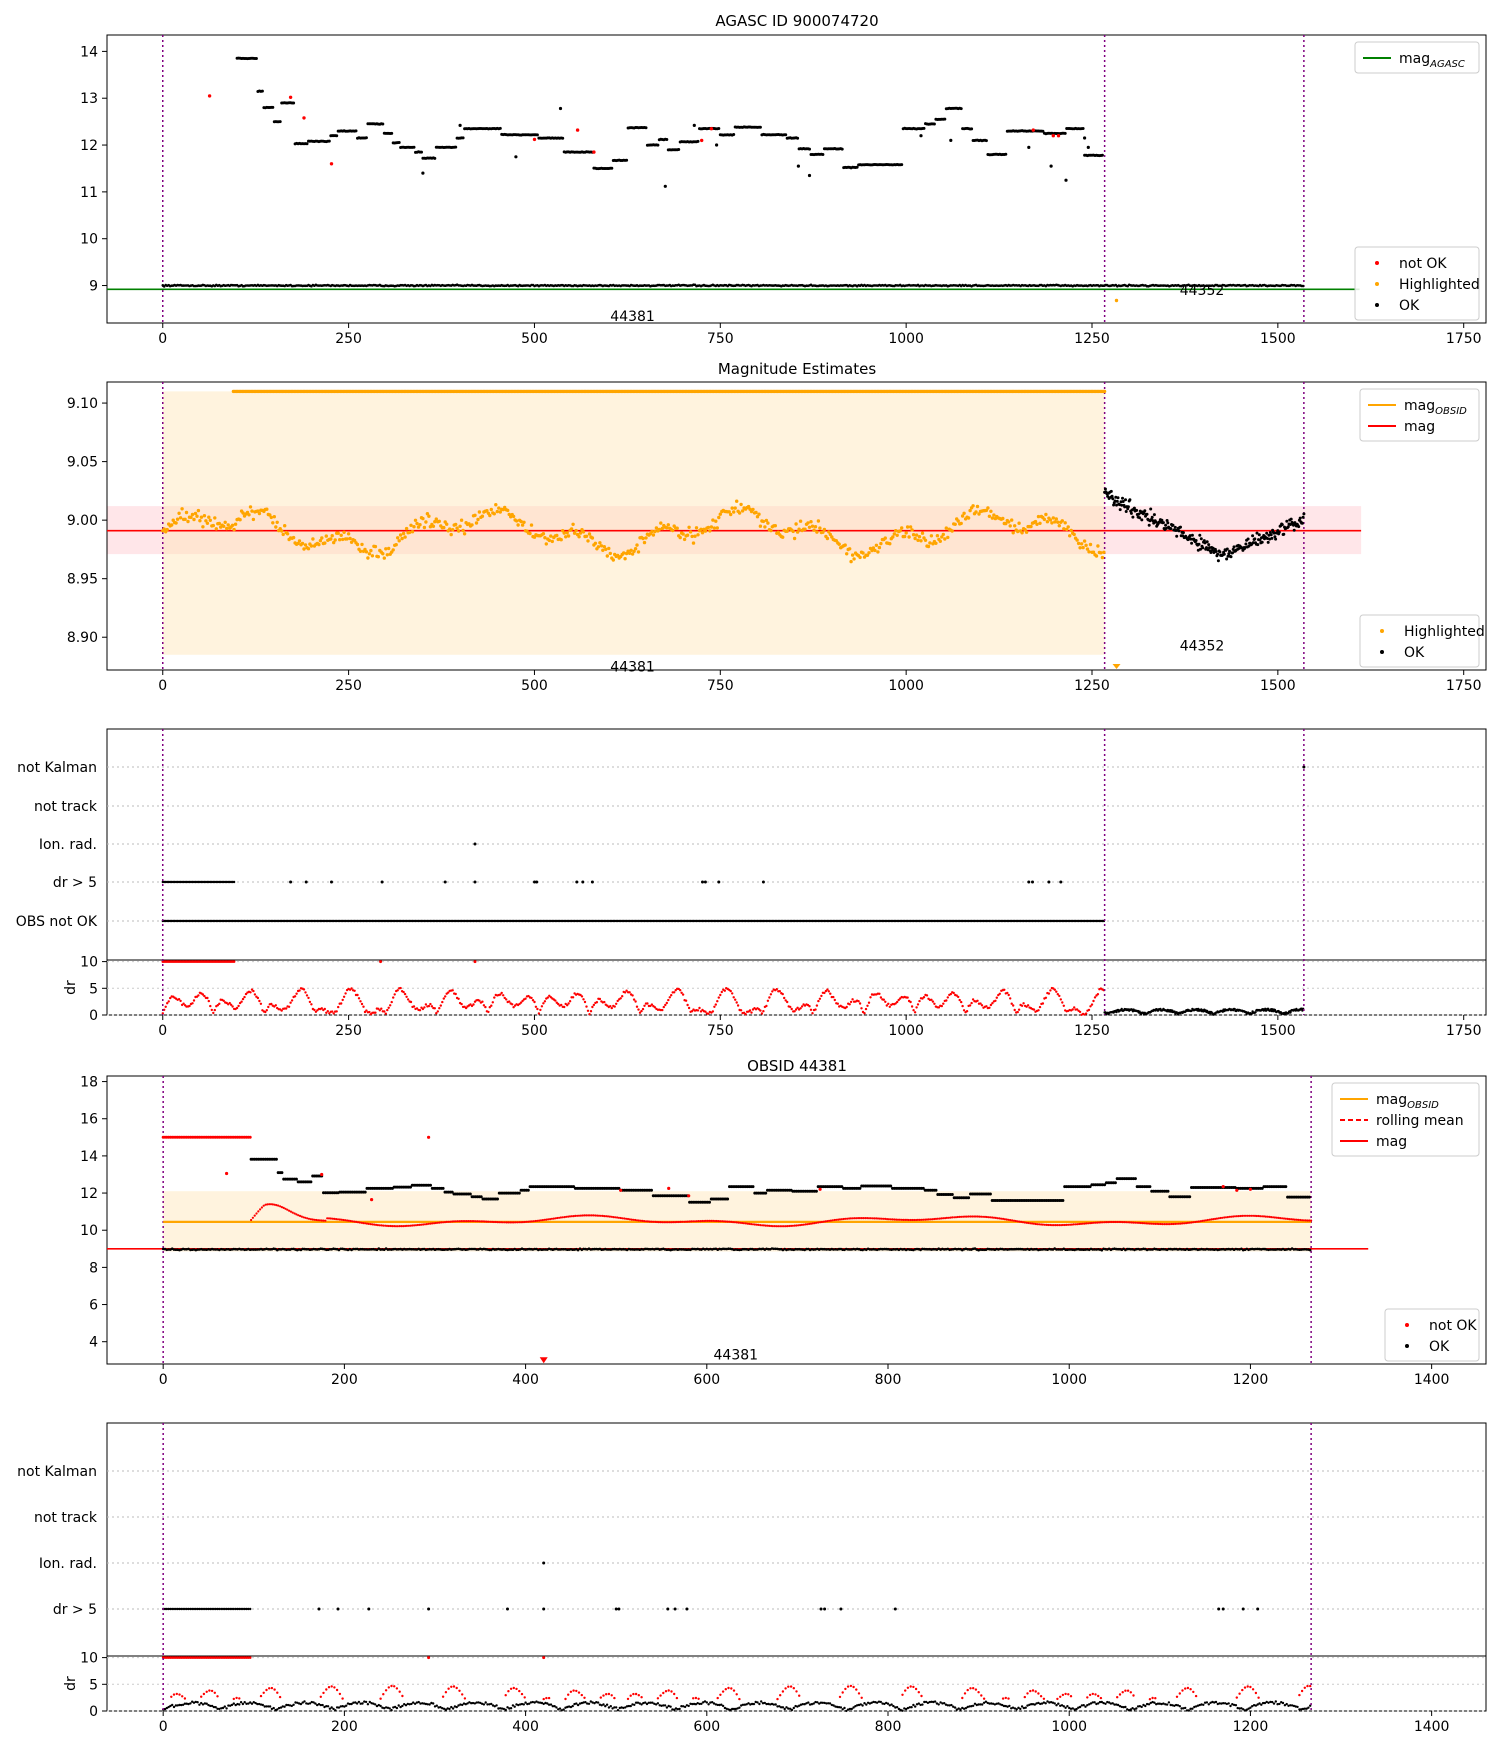  What do you see at coordinates (1092, 339) in the screenshot?
I see `p1-xtick-label: 1250` at bounding box center [1092, 339].